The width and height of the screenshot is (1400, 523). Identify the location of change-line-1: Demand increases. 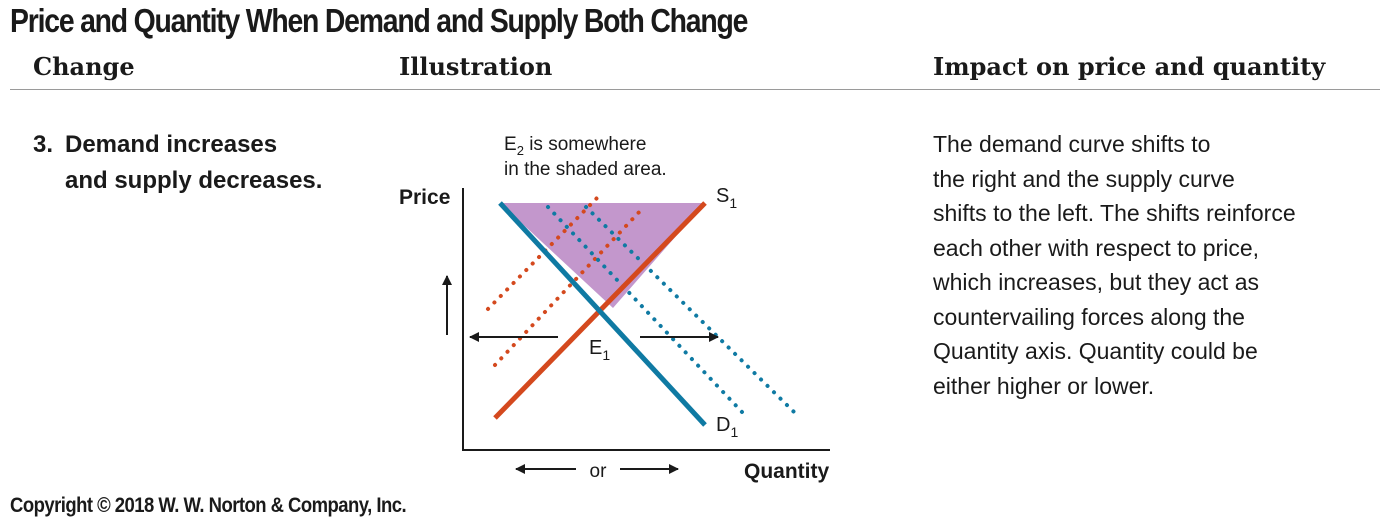
(171, 144).